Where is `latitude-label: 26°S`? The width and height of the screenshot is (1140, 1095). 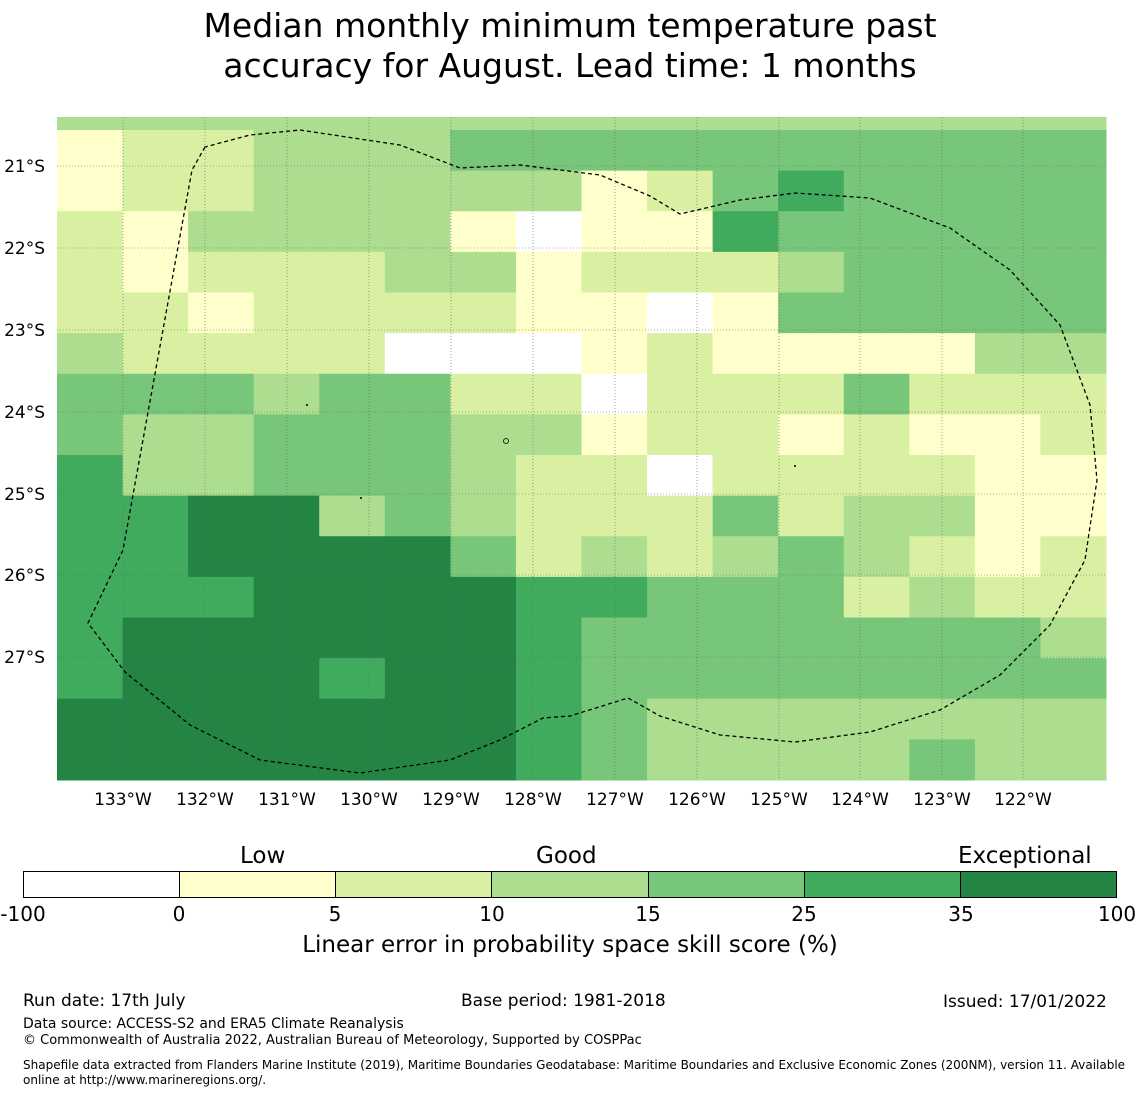
latitude-label: 26°S is located at coordinates (24, 576).